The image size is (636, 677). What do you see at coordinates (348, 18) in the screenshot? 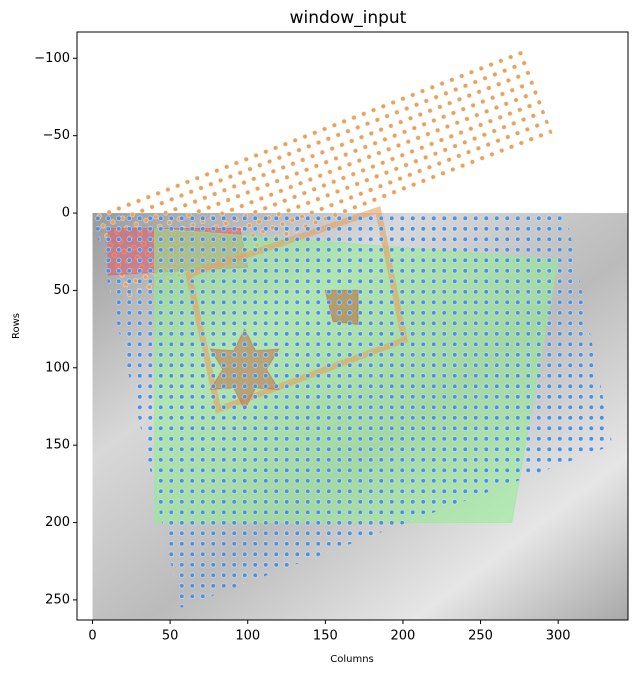
I see `chart-title: window_input` at bounding box center [348, 18].